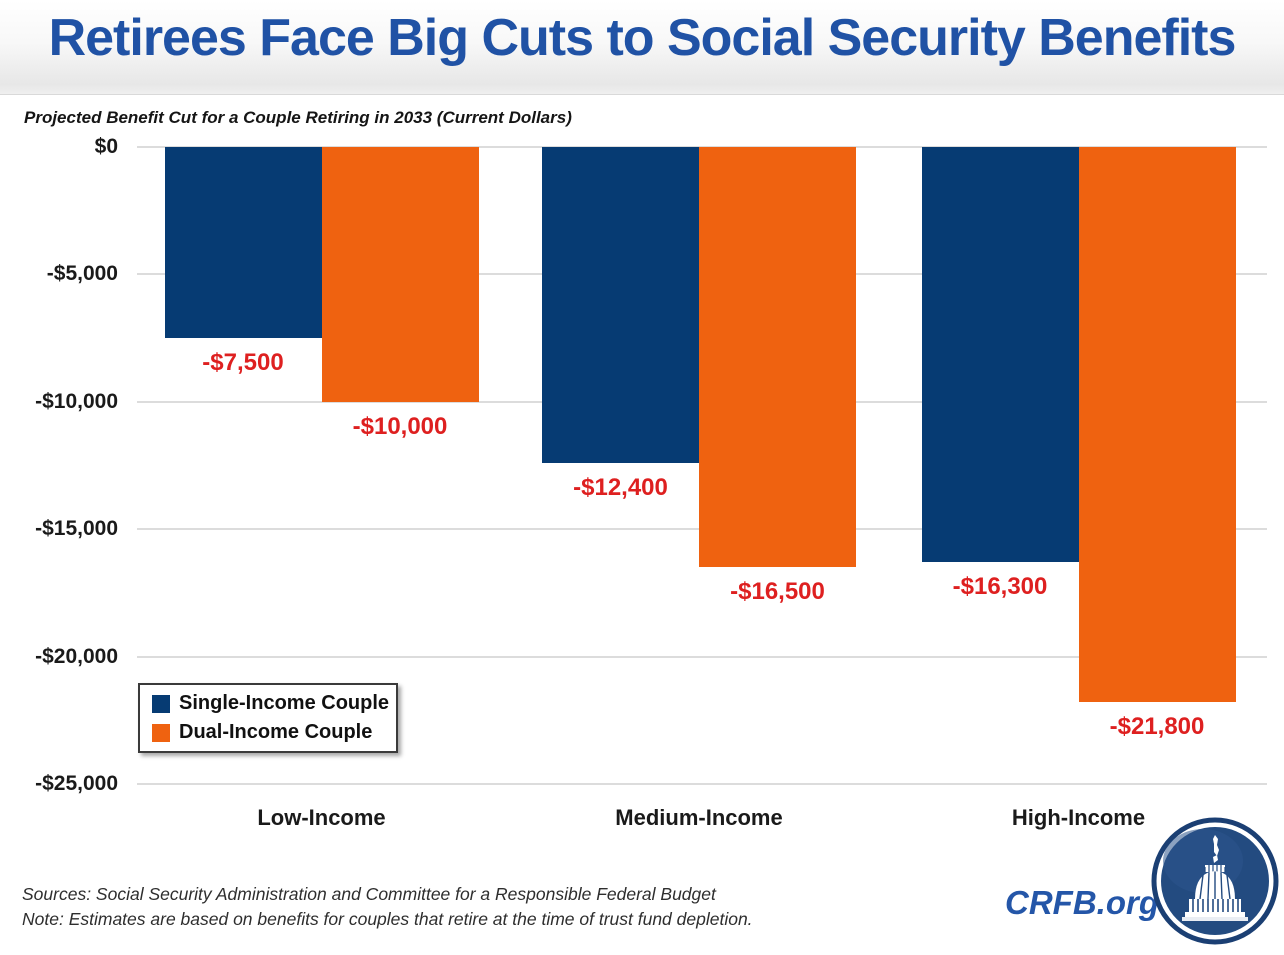 This screenshot has height=955, width=1284. I want to click on capitol-dome-icon, so click(1215, 881).